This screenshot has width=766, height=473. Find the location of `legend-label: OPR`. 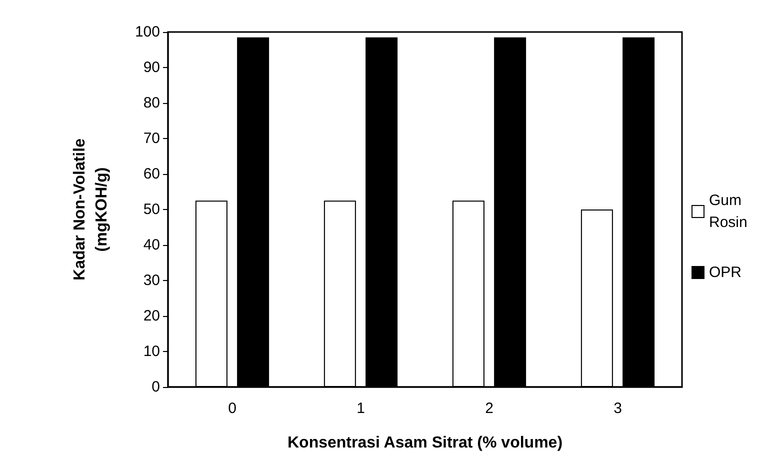

legend-label: OPR is located at coordinates (725, 272).